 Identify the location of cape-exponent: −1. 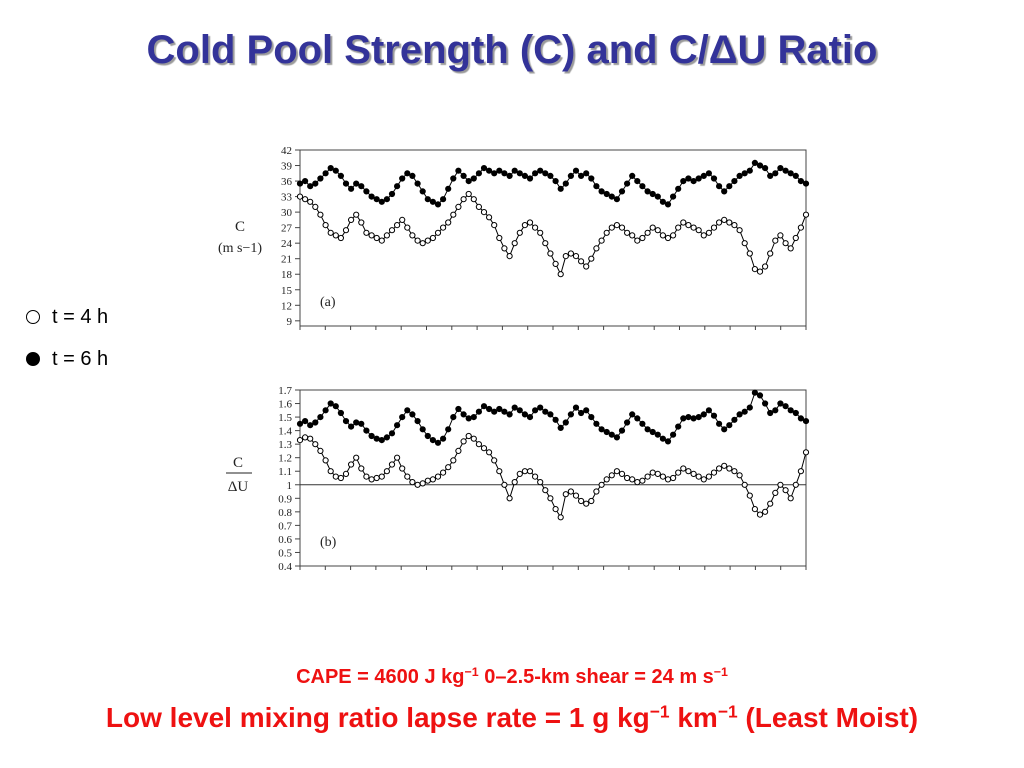
(471, 672).